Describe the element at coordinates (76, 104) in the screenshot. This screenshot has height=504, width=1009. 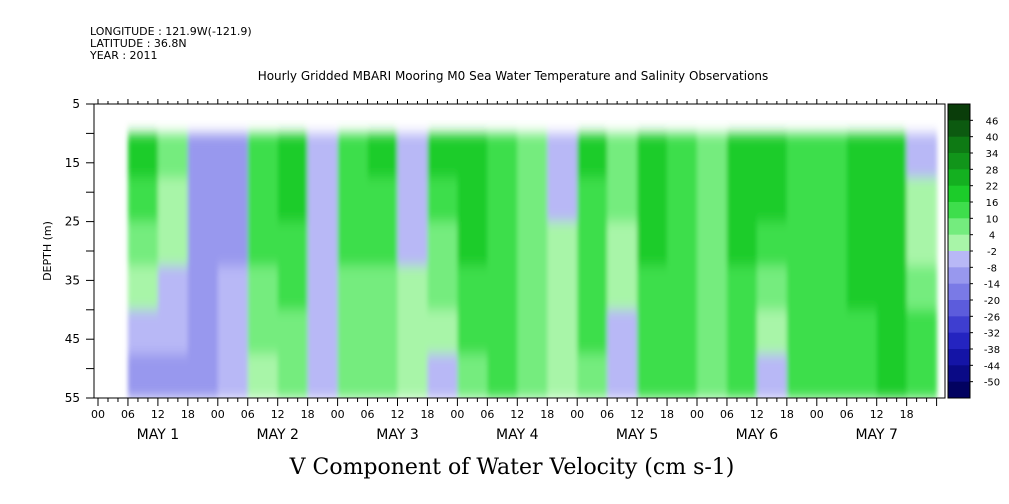
I see `y-tick-label: 5` at that location.